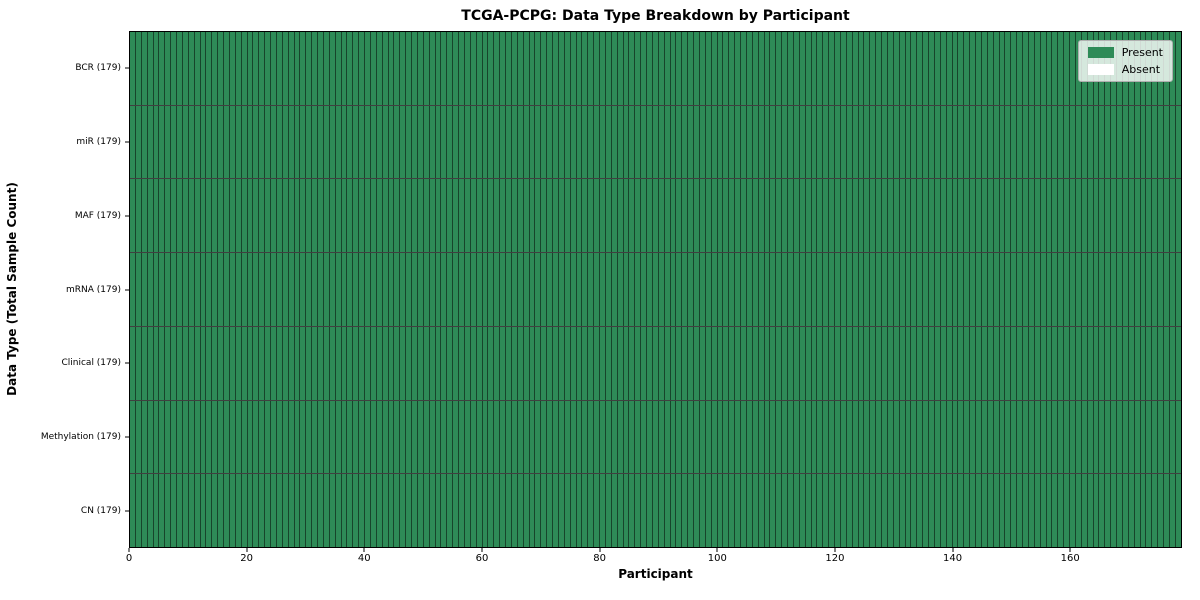 This screenshot has height=600, width=1200. What do you see at coordinates (97, 215) in the screenshot?
I see `y-tick-label: MAF (179)` at bounding box center [97, 215].